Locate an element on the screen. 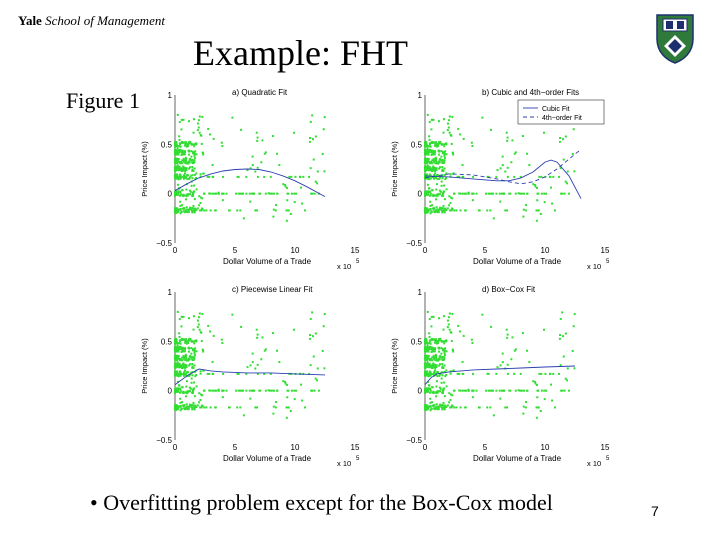  figure-label: Figure 1 is located at coordinates (103, 100).